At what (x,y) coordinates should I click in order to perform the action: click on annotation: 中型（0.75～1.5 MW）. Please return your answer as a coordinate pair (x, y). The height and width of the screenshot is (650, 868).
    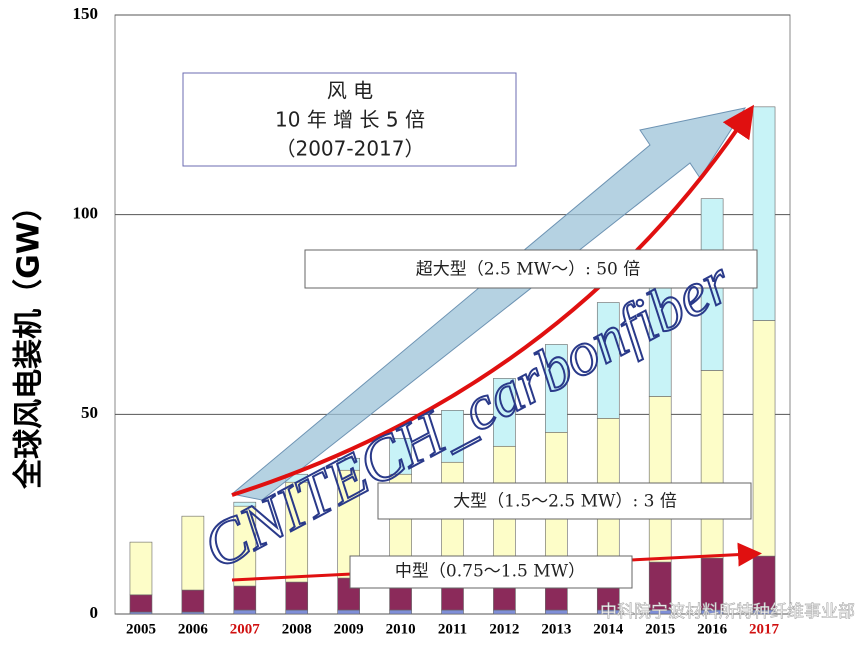
    Looking at the image, I should click on (490, 572).